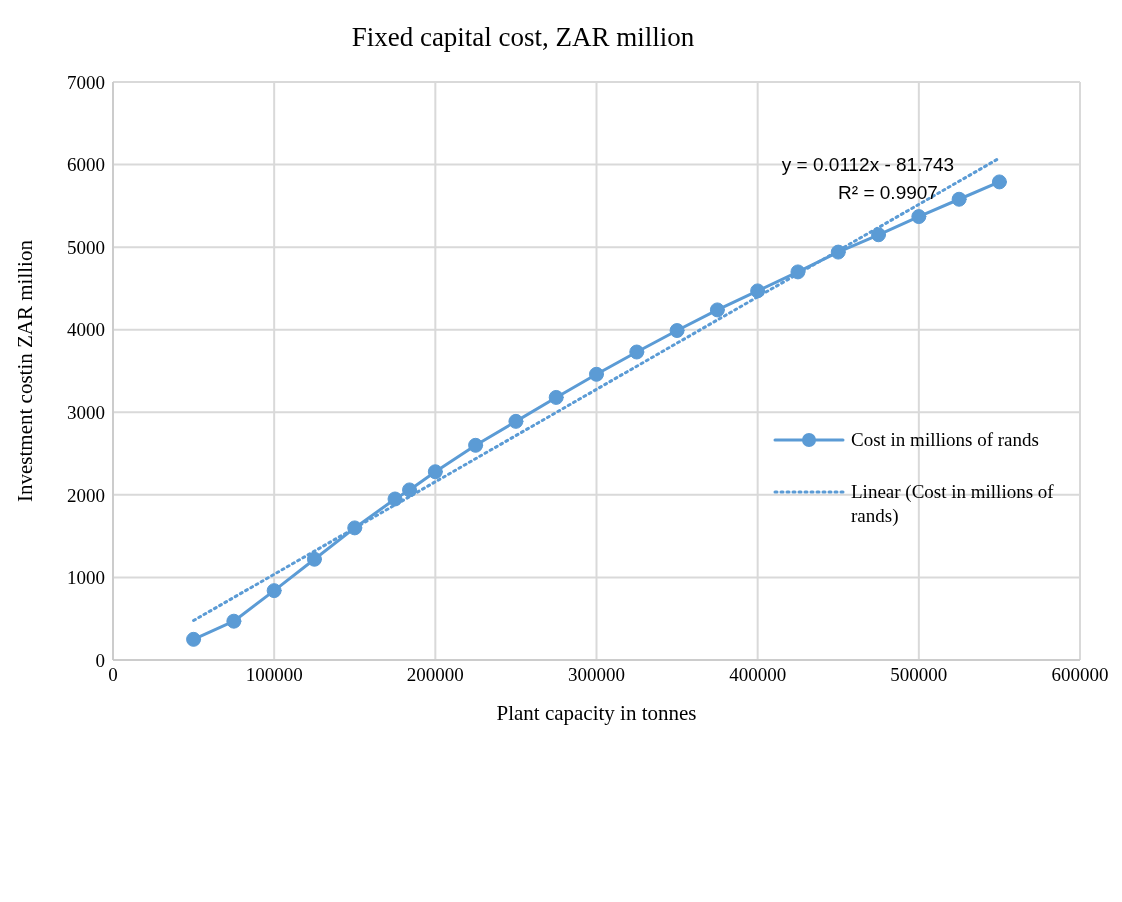 The height and width of the screenshot is (902, 1122). I want to click on x-tick-label: 500000, so click(919, 675).